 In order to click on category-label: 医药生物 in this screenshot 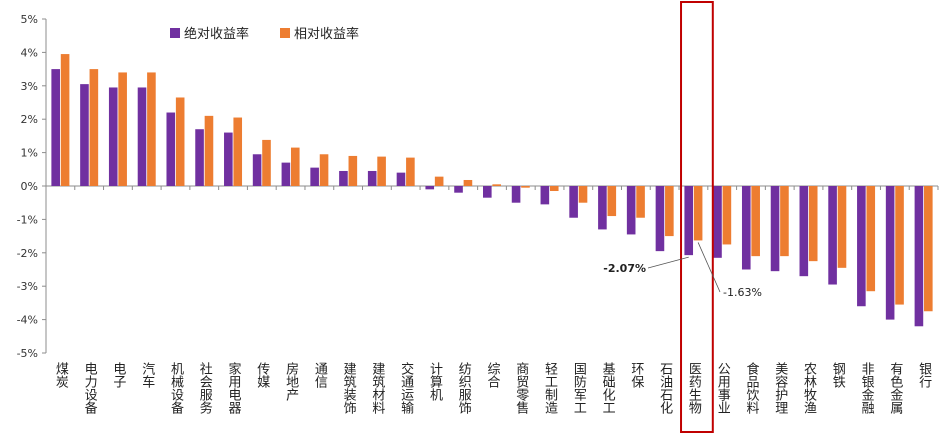, I will do `click(694, 388)`.